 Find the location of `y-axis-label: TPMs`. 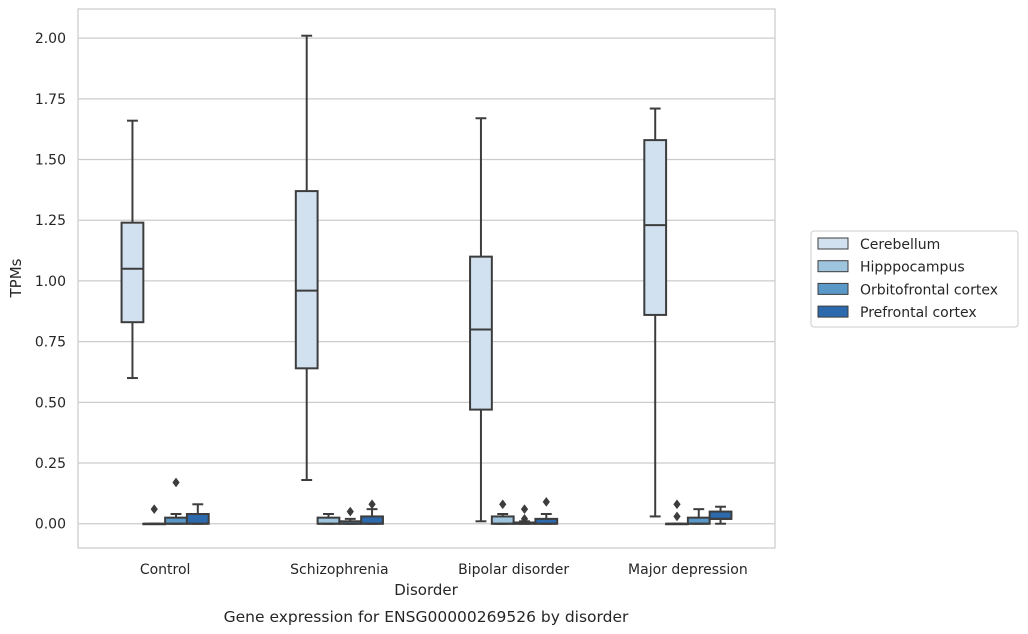

y-axis-label: TPMs is located at coordinates (16, 278).